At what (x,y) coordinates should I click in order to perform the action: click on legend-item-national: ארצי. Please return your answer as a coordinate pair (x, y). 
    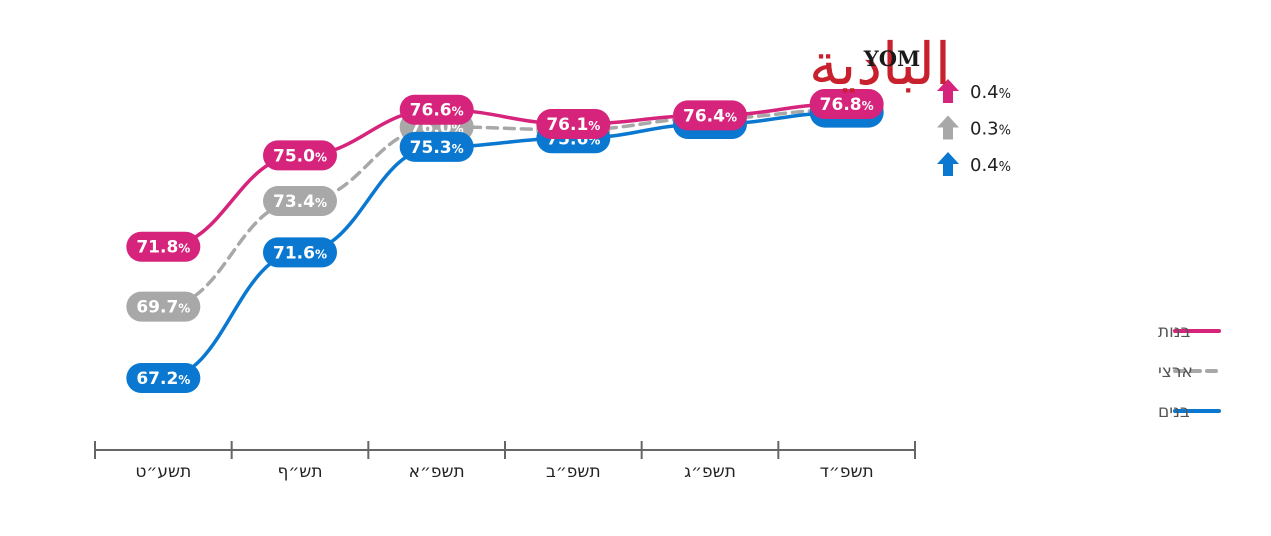
    Looking at the image, I should click on (1189, 372).